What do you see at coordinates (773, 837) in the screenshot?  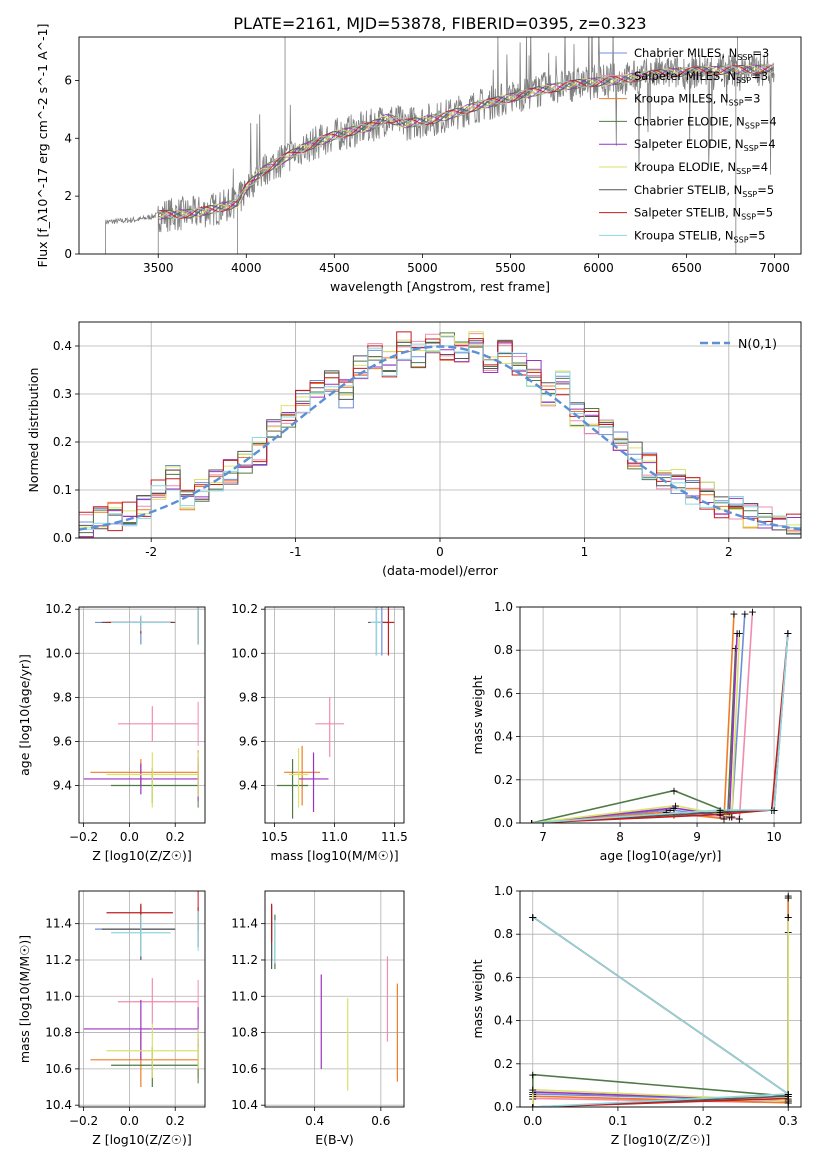 I see `x-tick-label: 10` at bounding box center [773, 837].